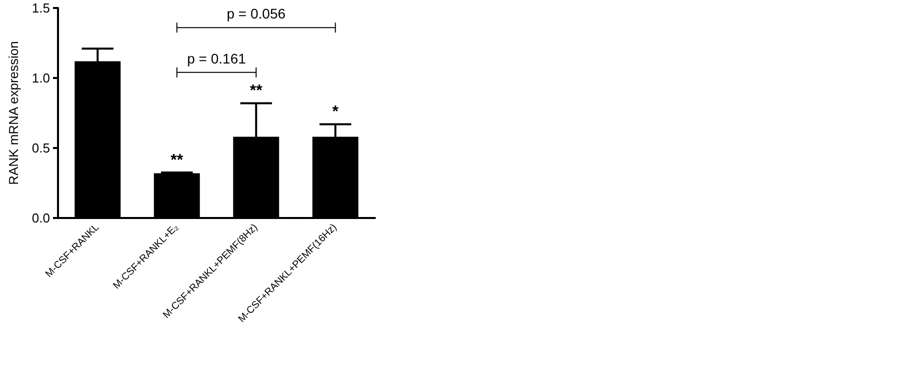 The height and width of the screenshot is (367, 903). What do you see at coordinates (41, 218) in the screenshot?
I see `y-tick-label: 0.0` at bounding box center [41, 218].